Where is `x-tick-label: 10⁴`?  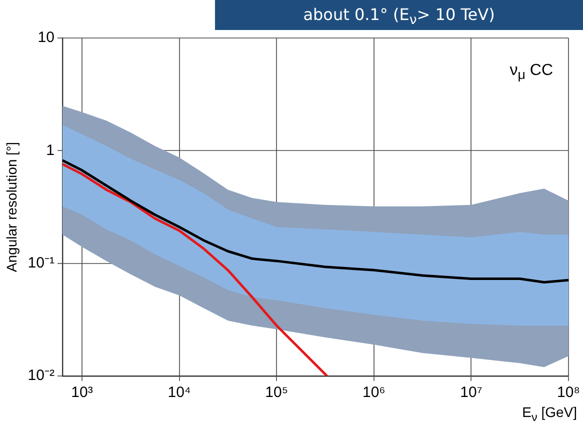
x-tick-label: 10⁴ is located at coordinates (179, 393).